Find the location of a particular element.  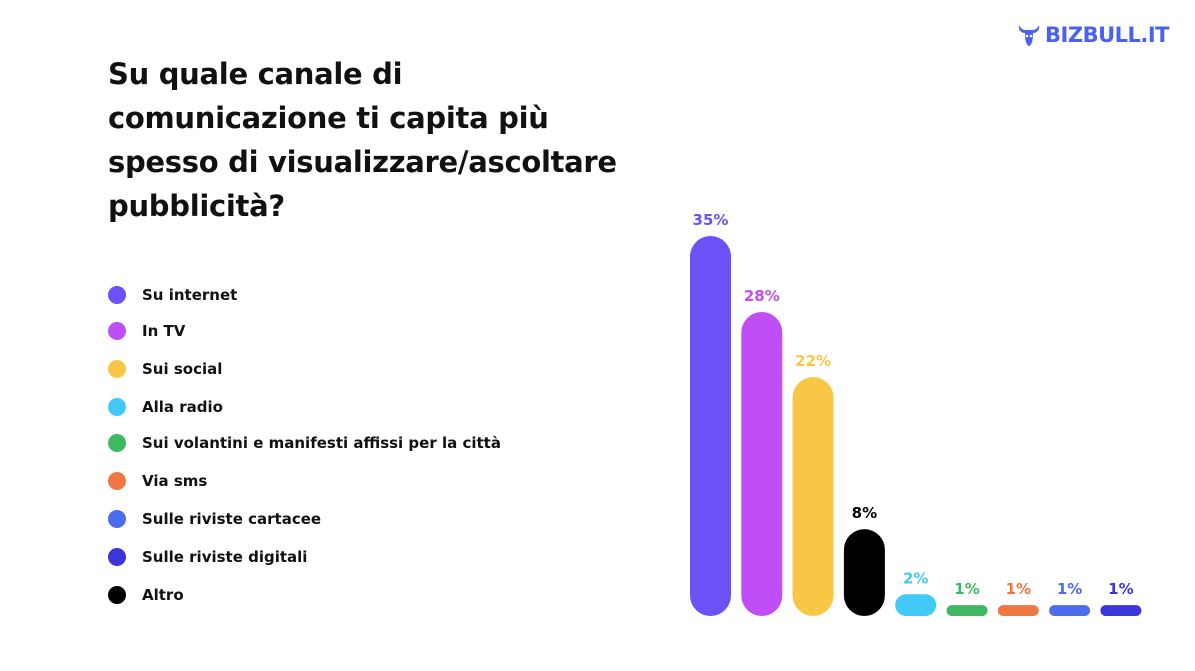

bar-value-label: 8% is located at coordinates (864, 513).